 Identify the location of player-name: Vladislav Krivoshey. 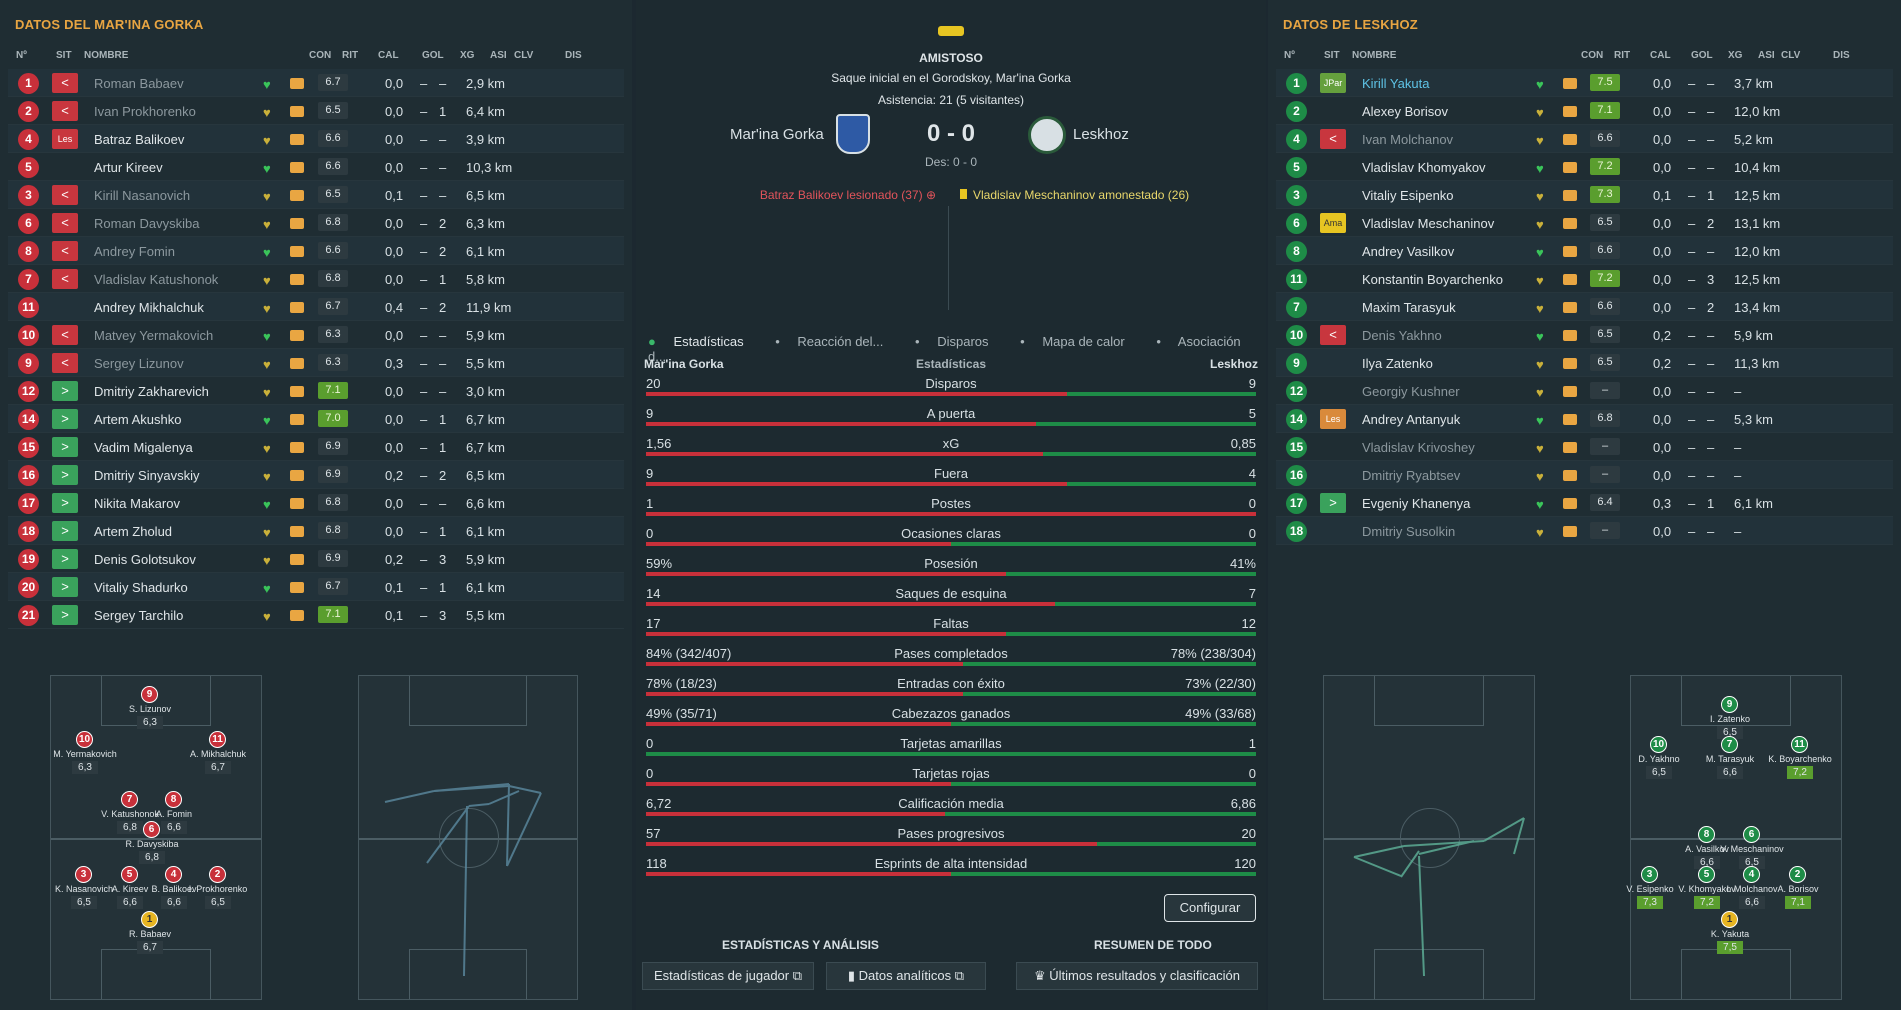
(1418, 447).